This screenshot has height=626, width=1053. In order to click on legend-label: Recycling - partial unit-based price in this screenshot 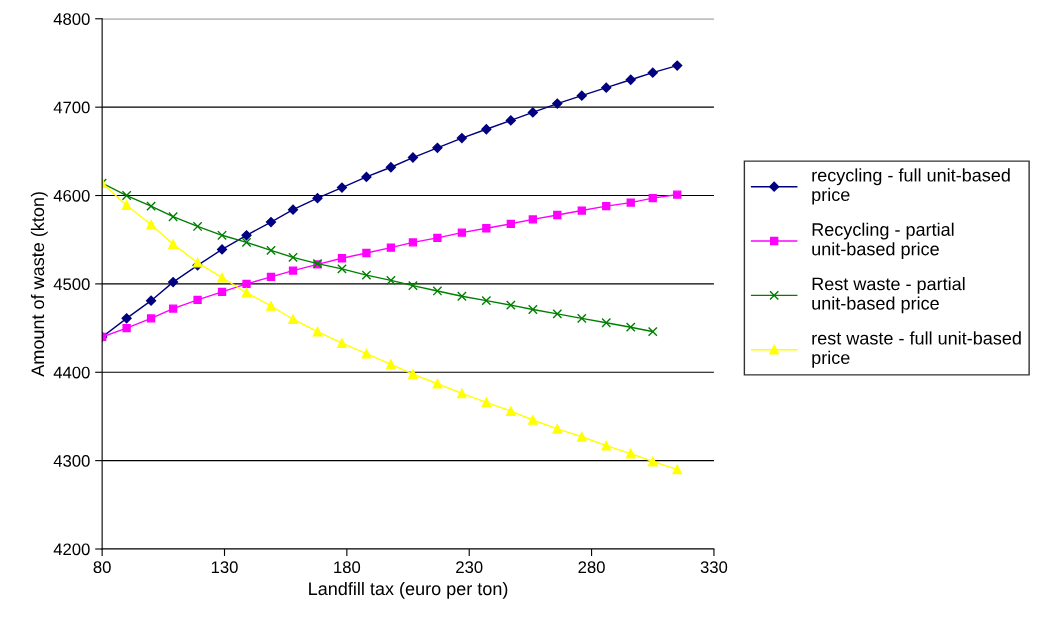, I will do `click(883, 240)`.